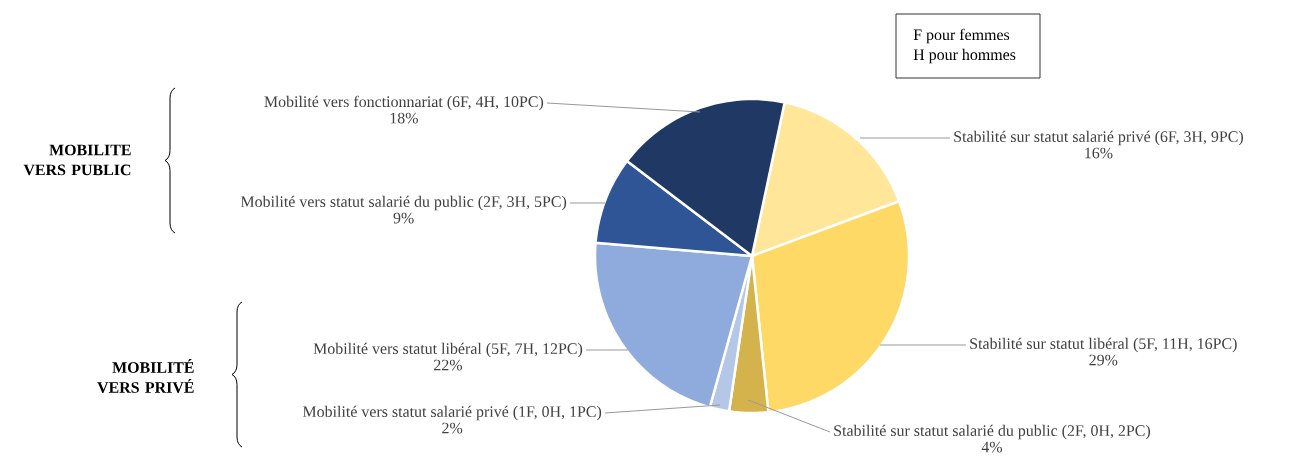 The width and height of the screenshot is (1297, 456). Describe the element at coordinates (403, 203) in the screenshot. I see `slice-label: Mobilité vers statut salarié du public (2F, 3H, 5PC)` at that location.